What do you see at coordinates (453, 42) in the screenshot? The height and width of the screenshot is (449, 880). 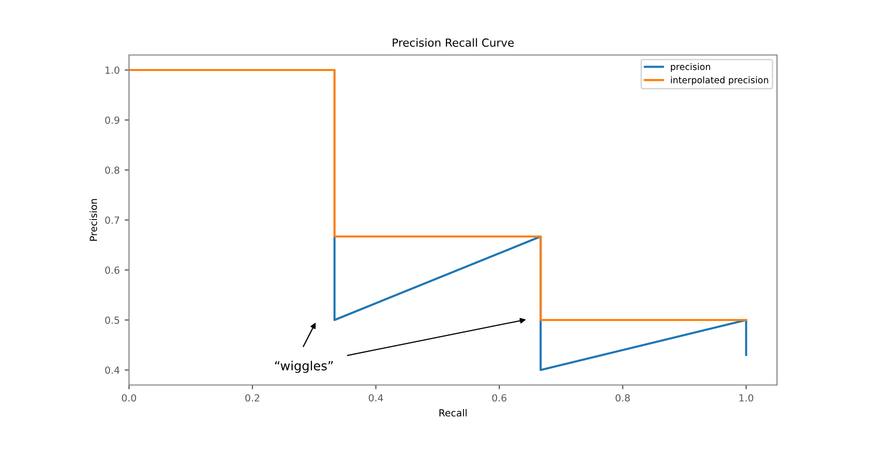 I see `chart-title: Precision Recall Curve` at bounding box center [453, 42].